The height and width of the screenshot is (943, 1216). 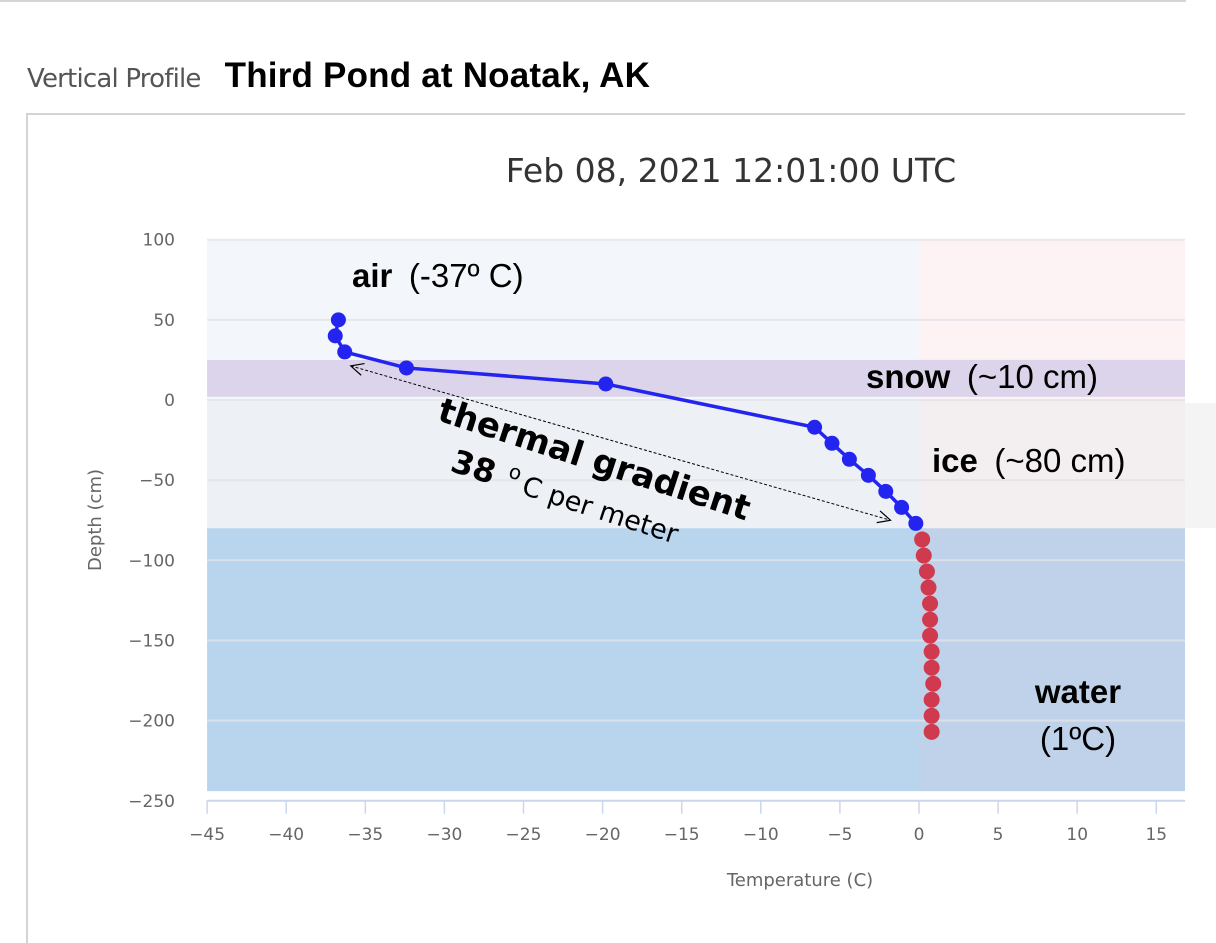 What do you see at coordinates (1052, 660) in the screenshot?
I see `water-band-positive` at bounding box center [1052, 660].